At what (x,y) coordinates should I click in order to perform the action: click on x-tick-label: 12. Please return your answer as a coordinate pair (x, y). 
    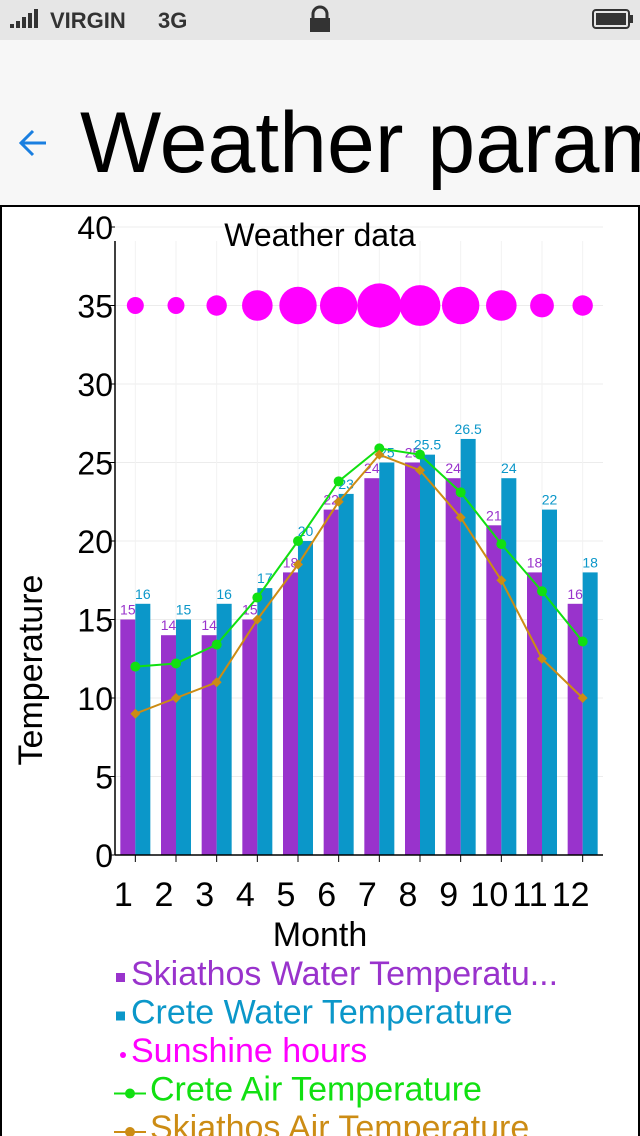
    Looking at the image, I should click on (571, 895).